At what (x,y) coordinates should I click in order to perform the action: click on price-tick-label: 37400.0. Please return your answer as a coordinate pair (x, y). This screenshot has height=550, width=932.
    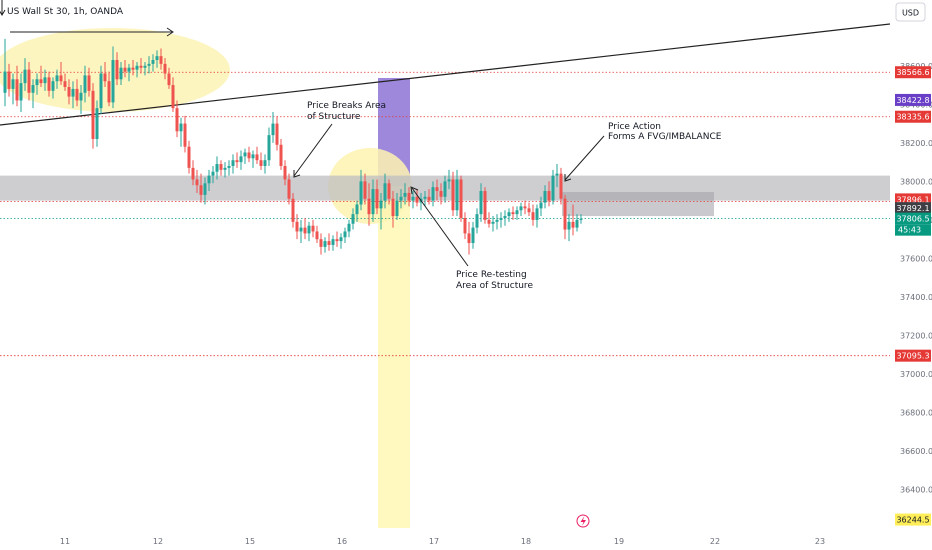
    Looking at the image, I should click on (916, 297).